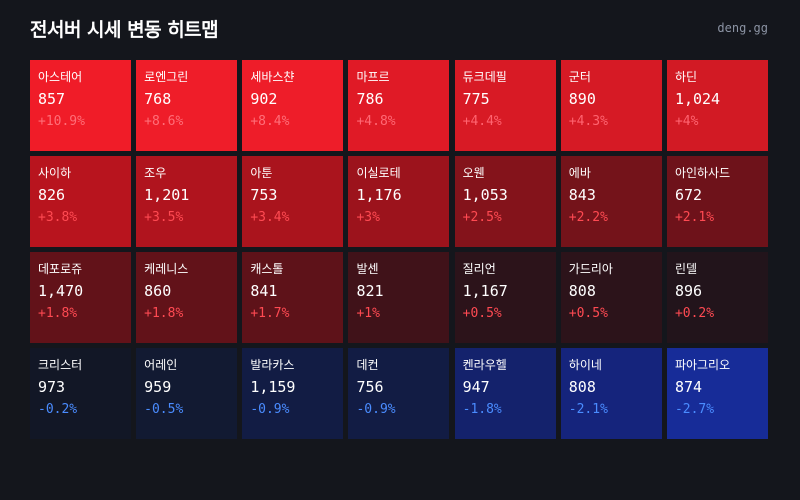  What do you see at coordinates (187, 393) in the screenshot?
I see `server-tile: 어레인 959 -0.5%` at bounding box center [187, 393].